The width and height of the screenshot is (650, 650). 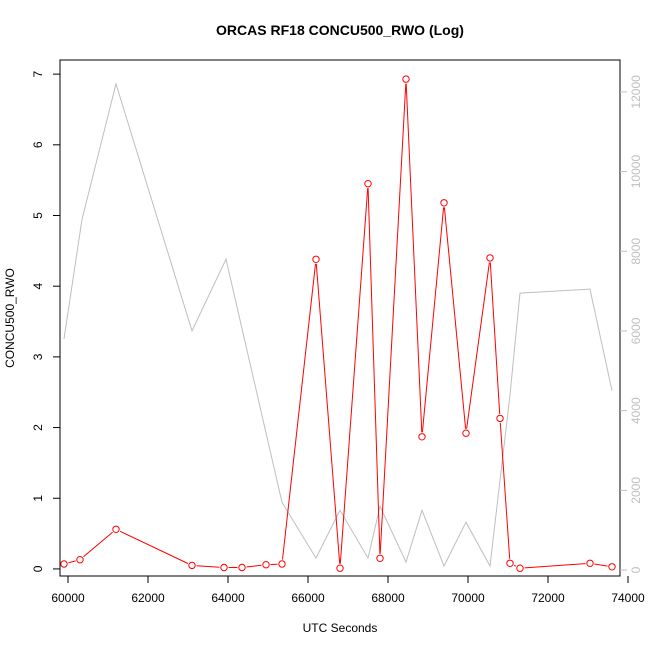 What do you see at coordinates (636, 330) in the screenshot?
I see `y-right-tick-label: 6000` at bounding box center [636, 330].